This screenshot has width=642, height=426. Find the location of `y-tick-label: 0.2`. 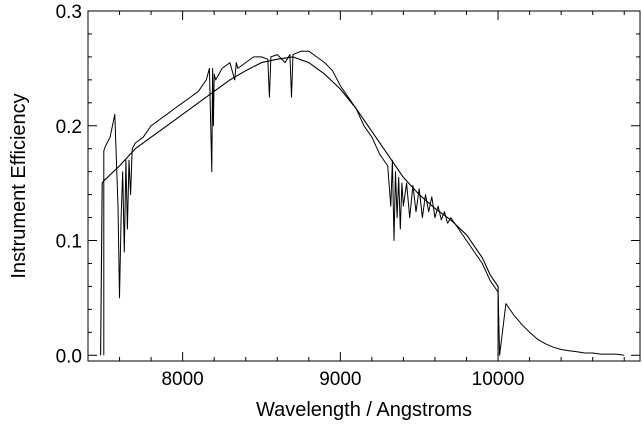

y-tick-label: 0.2 is located at coordinates (69, 127).